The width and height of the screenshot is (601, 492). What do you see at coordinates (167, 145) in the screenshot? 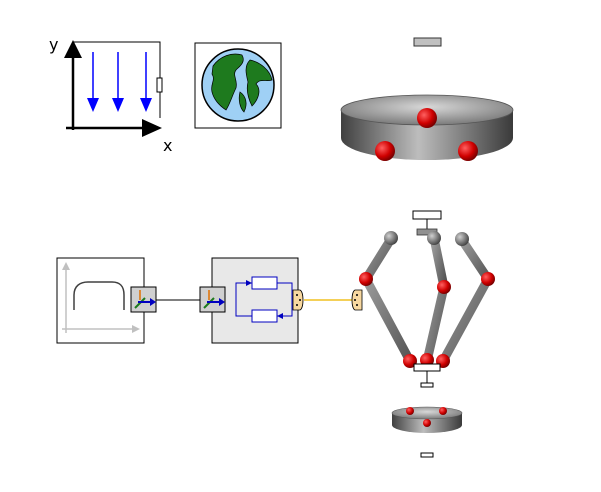
I see `axis-x-label: x` at bounding box center [167, 145].